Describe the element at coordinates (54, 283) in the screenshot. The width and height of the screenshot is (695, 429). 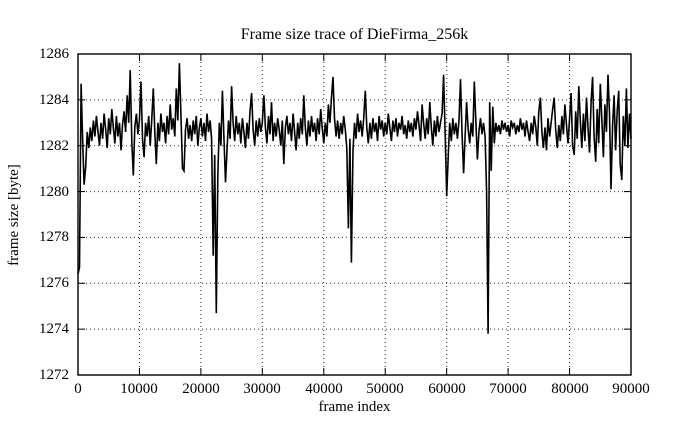
I see `y-tick-label: 1276` at that location.